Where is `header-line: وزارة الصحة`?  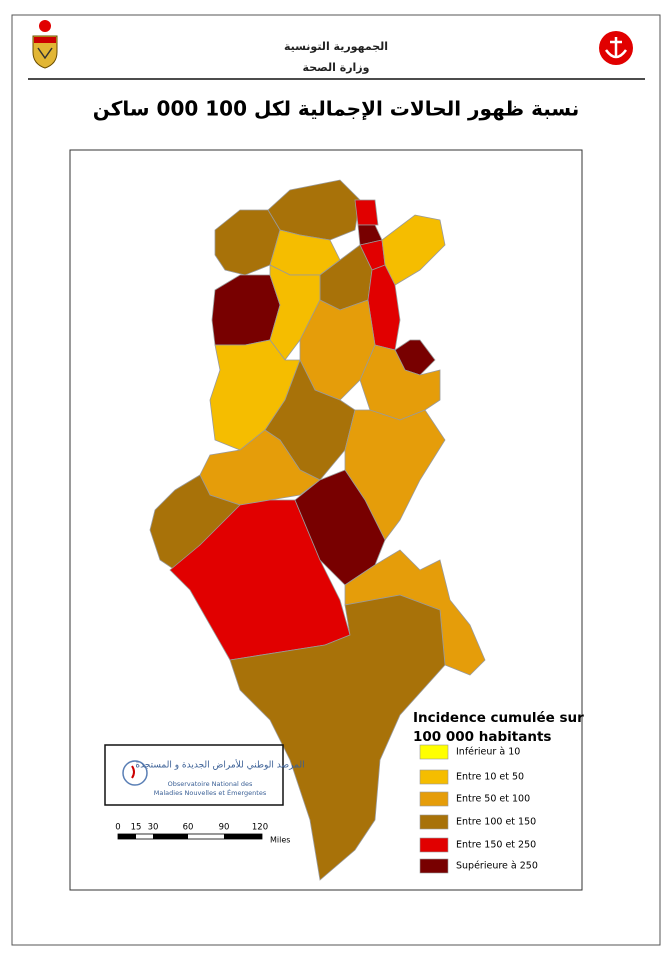 header-line: وزارة الصحة is located at coordinates (336, 67).